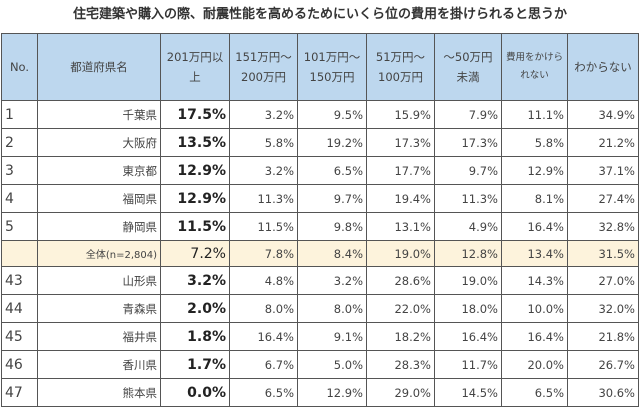 Image resolution: width=640 pixels, height=415 pixels. I want to click on column-header: 151万円～200万円, so click(263, 67).